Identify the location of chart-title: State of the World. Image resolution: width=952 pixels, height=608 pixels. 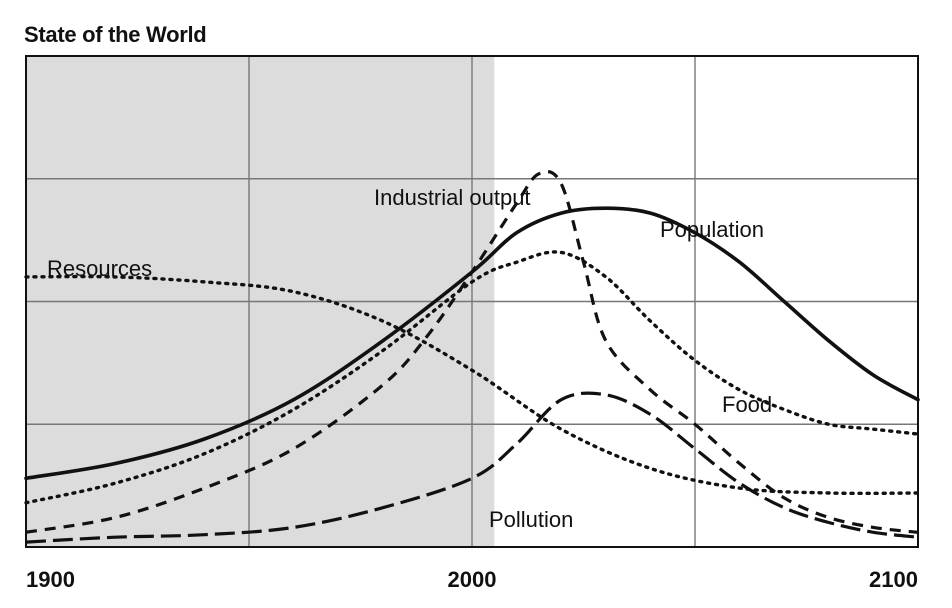
(115, 34).